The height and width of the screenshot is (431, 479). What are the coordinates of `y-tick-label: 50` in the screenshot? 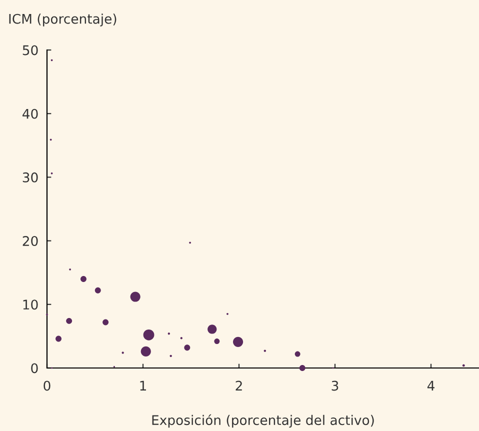 It's located at (30, 50).